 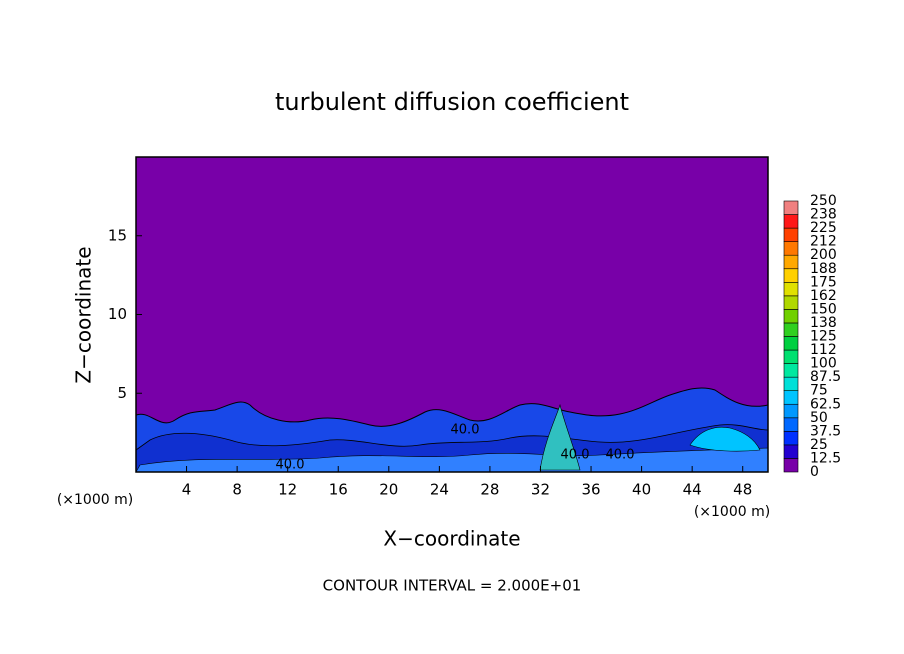 I want to click on x-tick-label: 16, so click(x=338, y=490).